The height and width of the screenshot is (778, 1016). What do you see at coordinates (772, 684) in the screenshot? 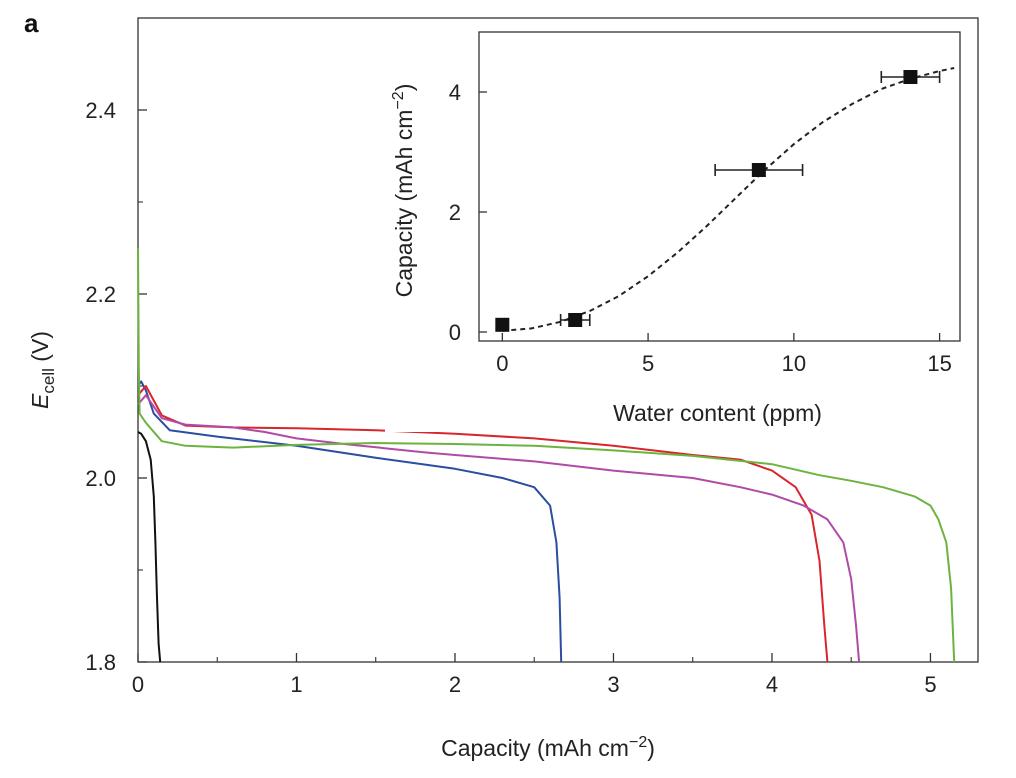
I see `main-x-tick-label: 4` at bounding box center [772, 684].